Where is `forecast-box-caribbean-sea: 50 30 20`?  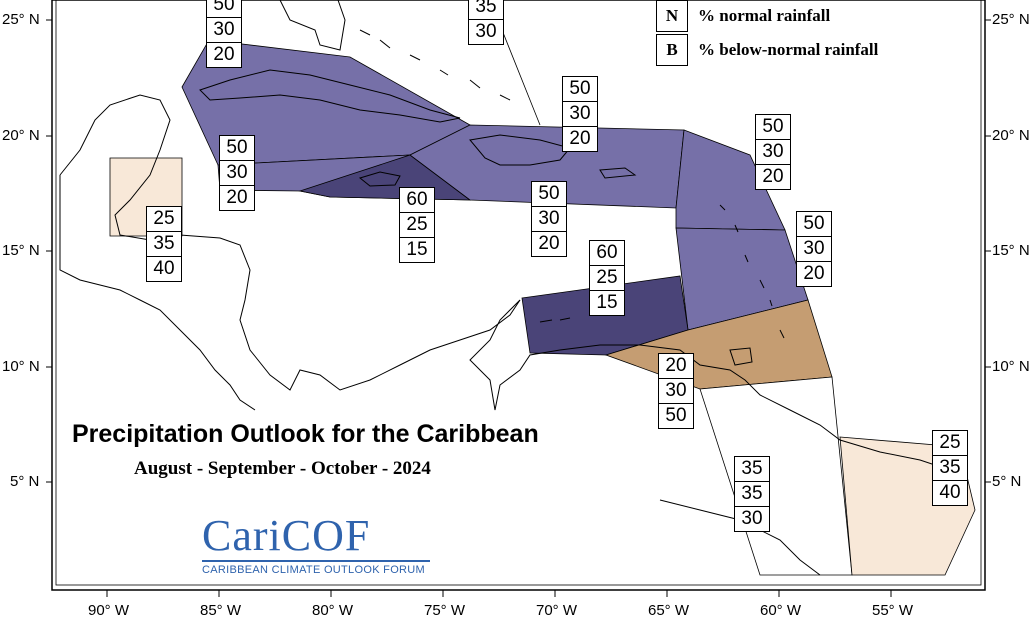 forecast-box-caribbean-sea: 50 30 20 is located at coordinates (549, 219).